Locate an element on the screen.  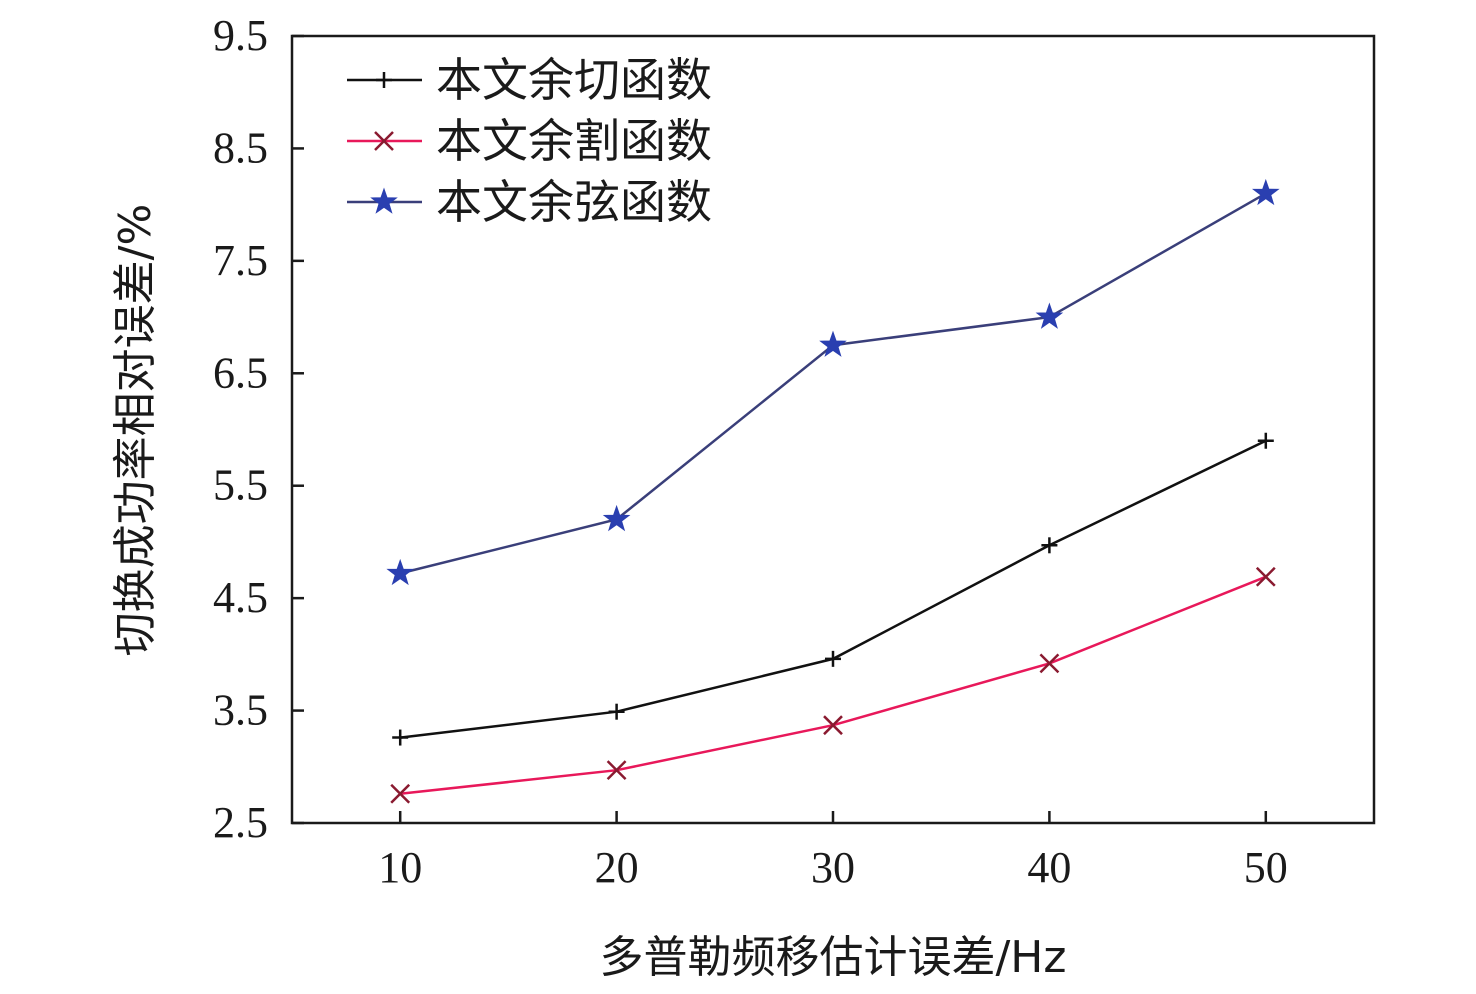
legend-label: 本文余切函数 is located at coordinates (574, 80).